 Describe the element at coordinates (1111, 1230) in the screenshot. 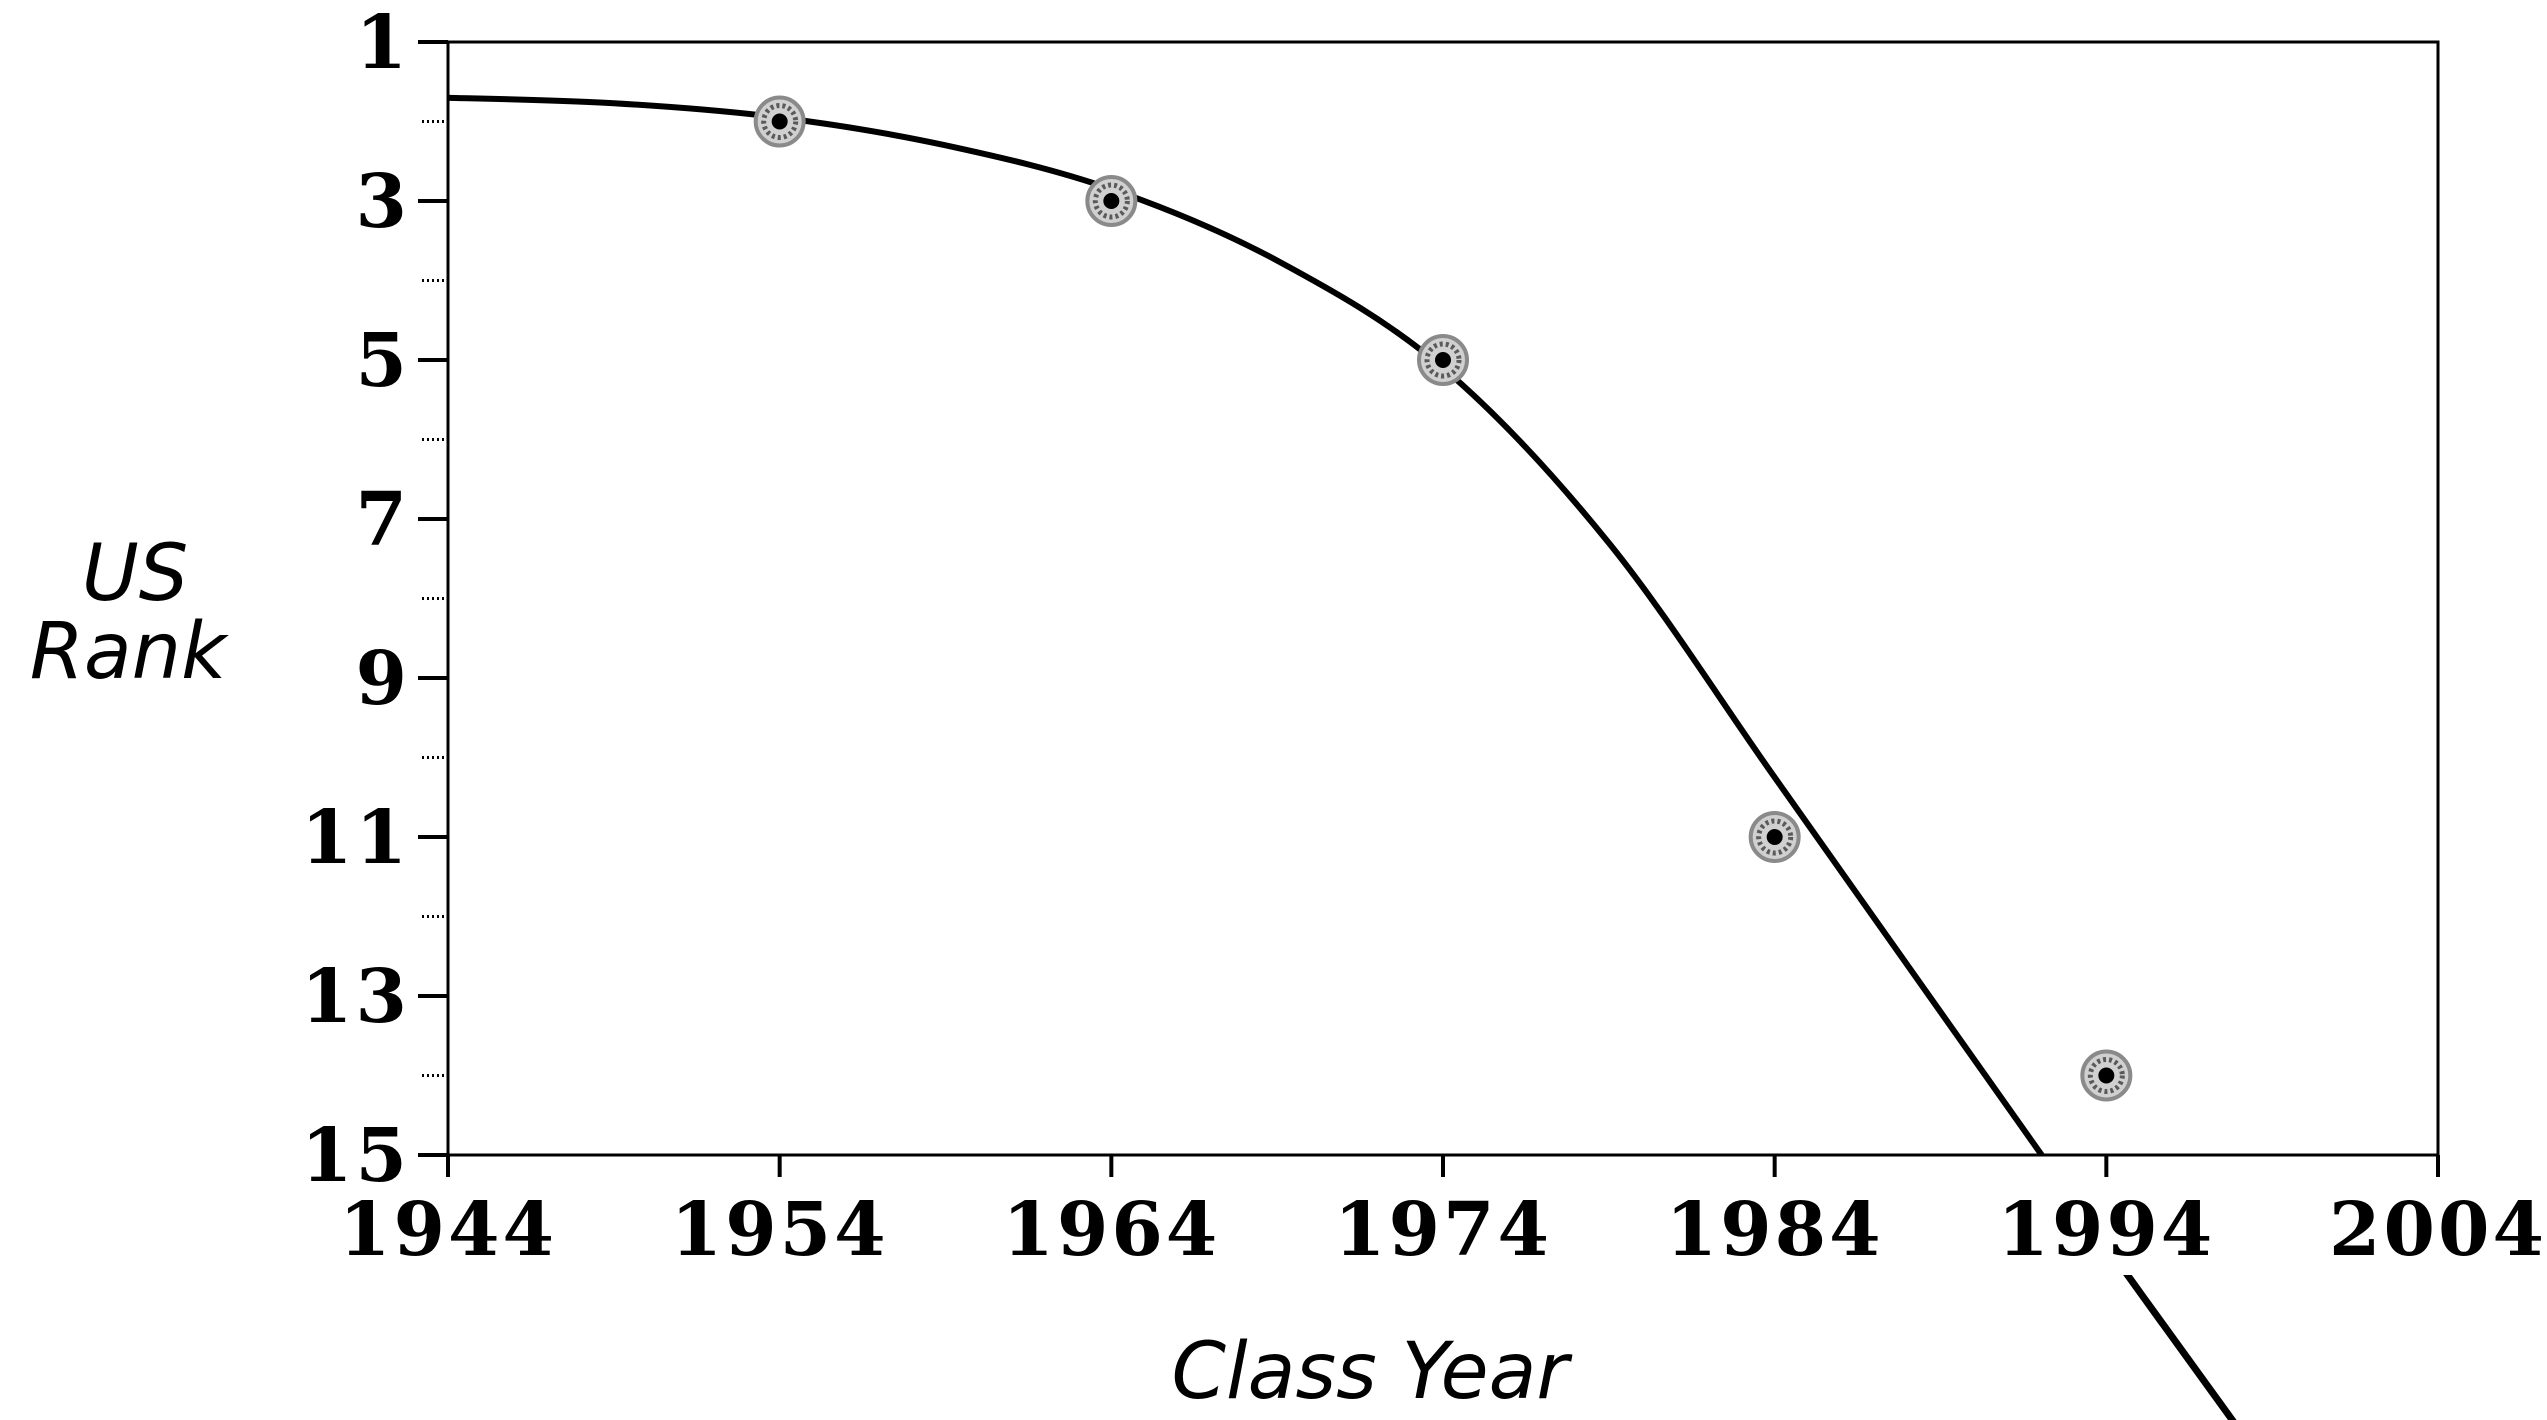

I see `x-tick-label: 1964` at that location.